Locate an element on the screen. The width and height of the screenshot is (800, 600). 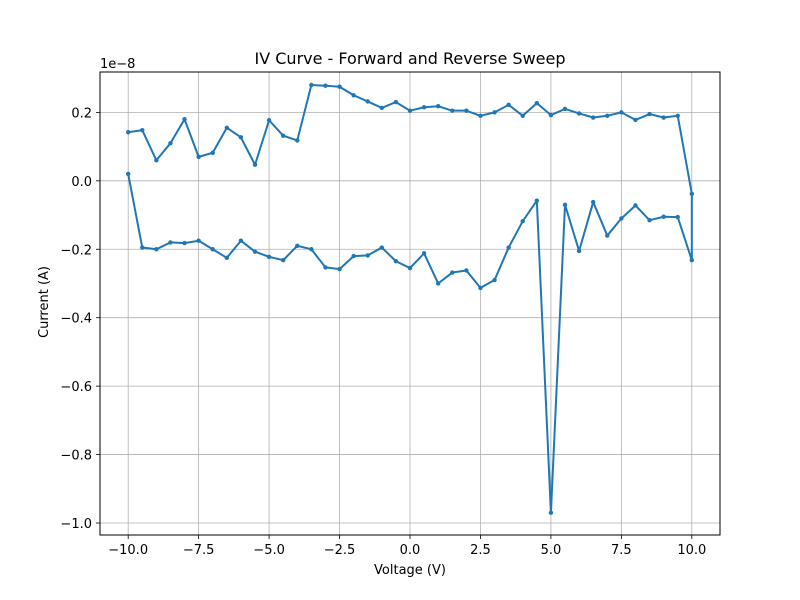
y-axis-label: Current (A) is located at coordinates (44, 302).